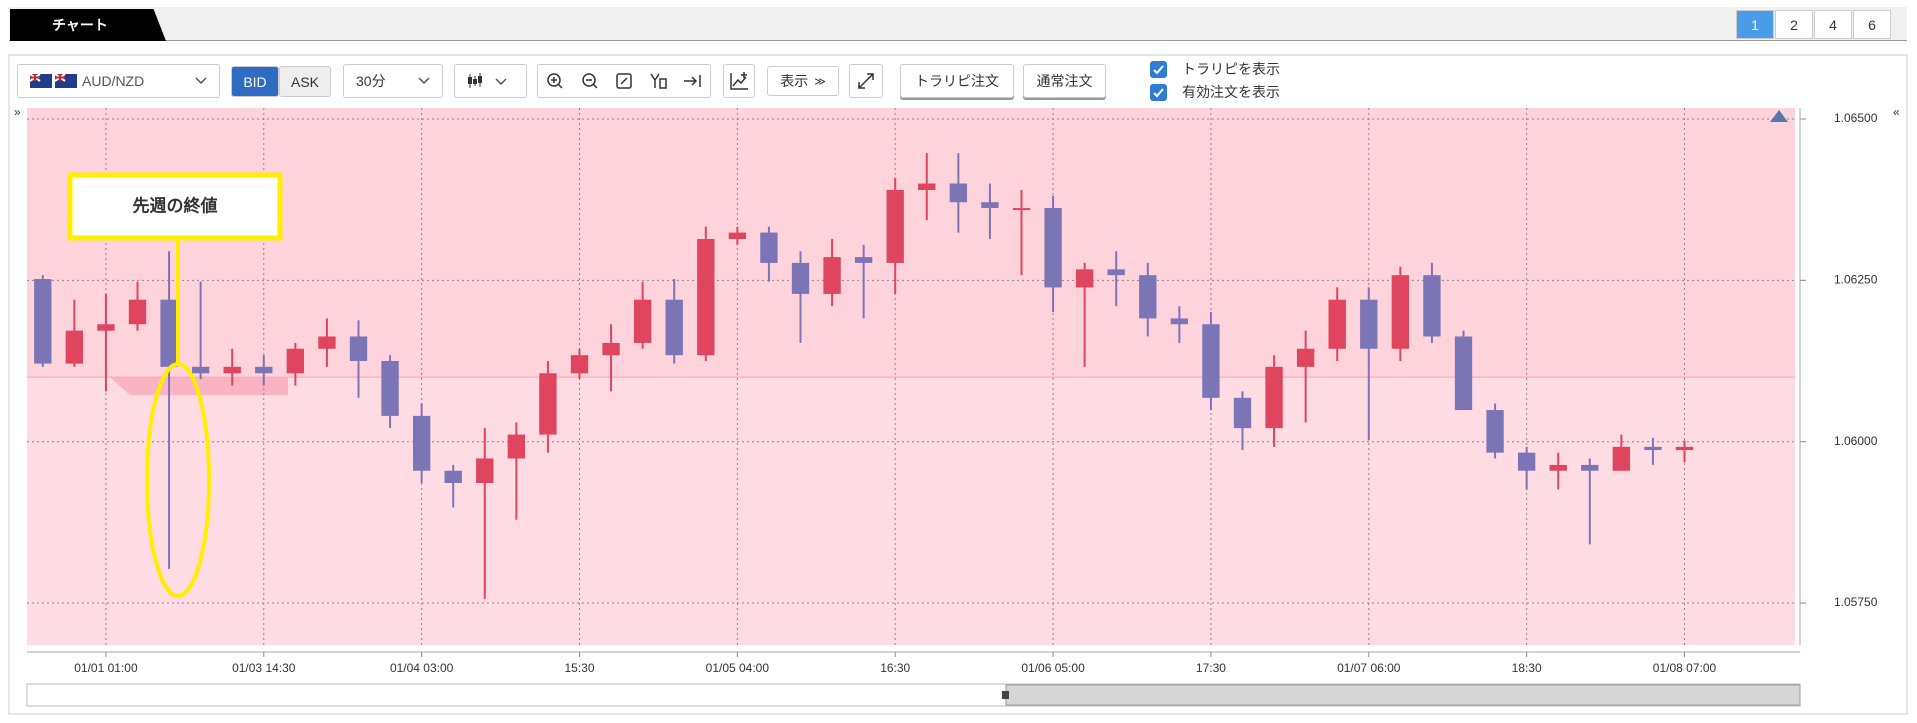 Image resolution: width=1917 pixels, height=723 pixels. Describe the element at coordinates (1872, 24) in the screenshot. I see `page-tab: 6` at that location.